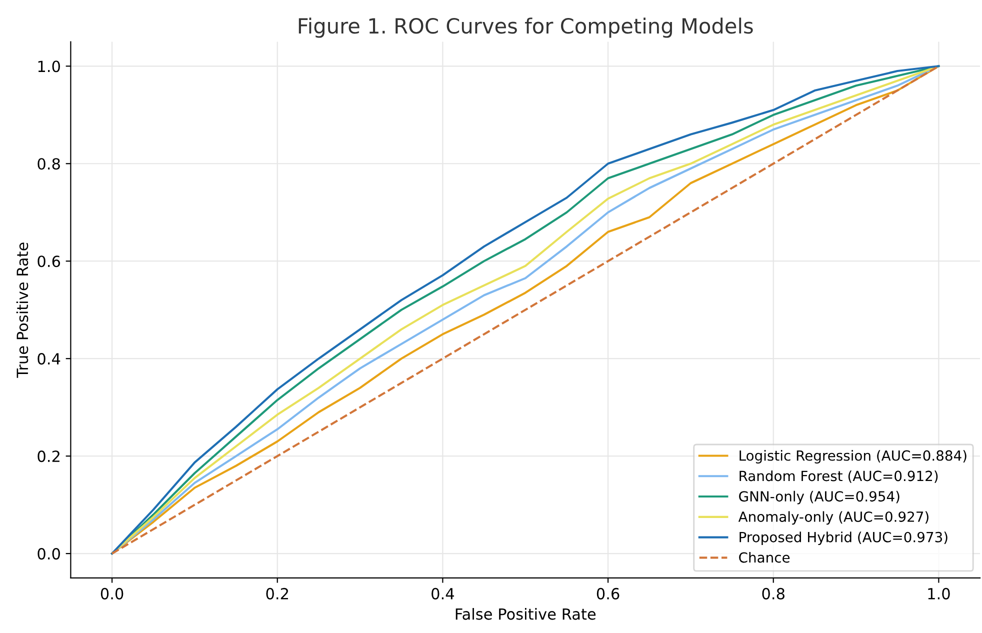  I want to click on y-tick-label: 0.0, so click(49, 554).